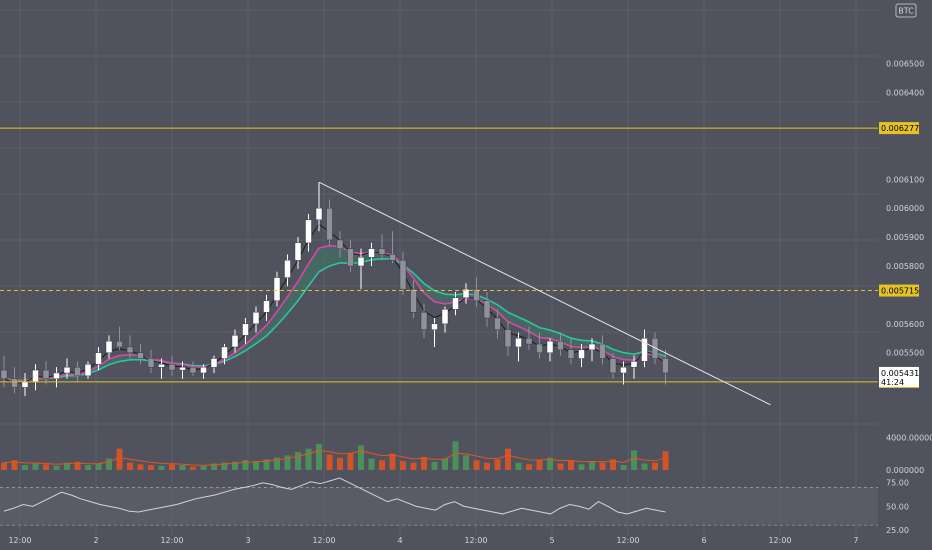 This screenshot has width=932, height=550. Describe the element at coordinates (905, 179) in the screenshot. I see `price-axis-tick: 0.006100` at that location.